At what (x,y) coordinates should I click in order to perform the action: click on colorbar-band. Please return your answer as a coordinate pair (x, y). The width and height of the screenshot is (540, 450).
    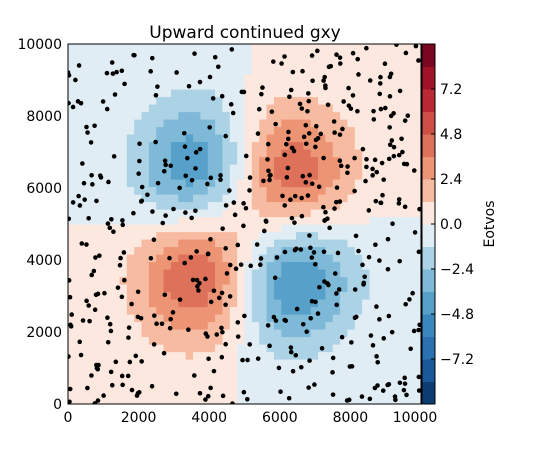
    Looking at the image, I should click on (428, 258).